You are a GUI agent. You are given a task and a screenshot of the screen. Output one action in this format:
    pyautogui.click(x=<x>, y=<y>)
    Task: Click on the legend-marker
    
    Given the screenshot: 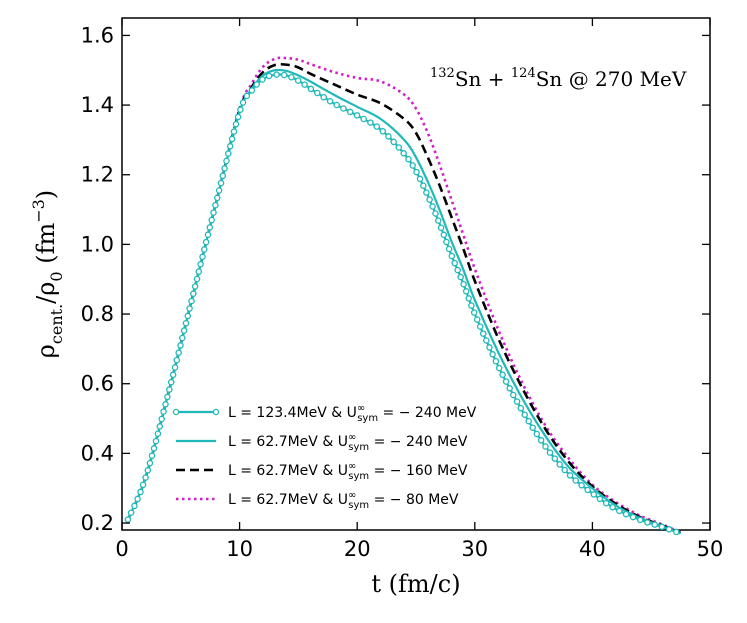 What is the action you would take?
    pyautogui.click(x=176, y=412)
    